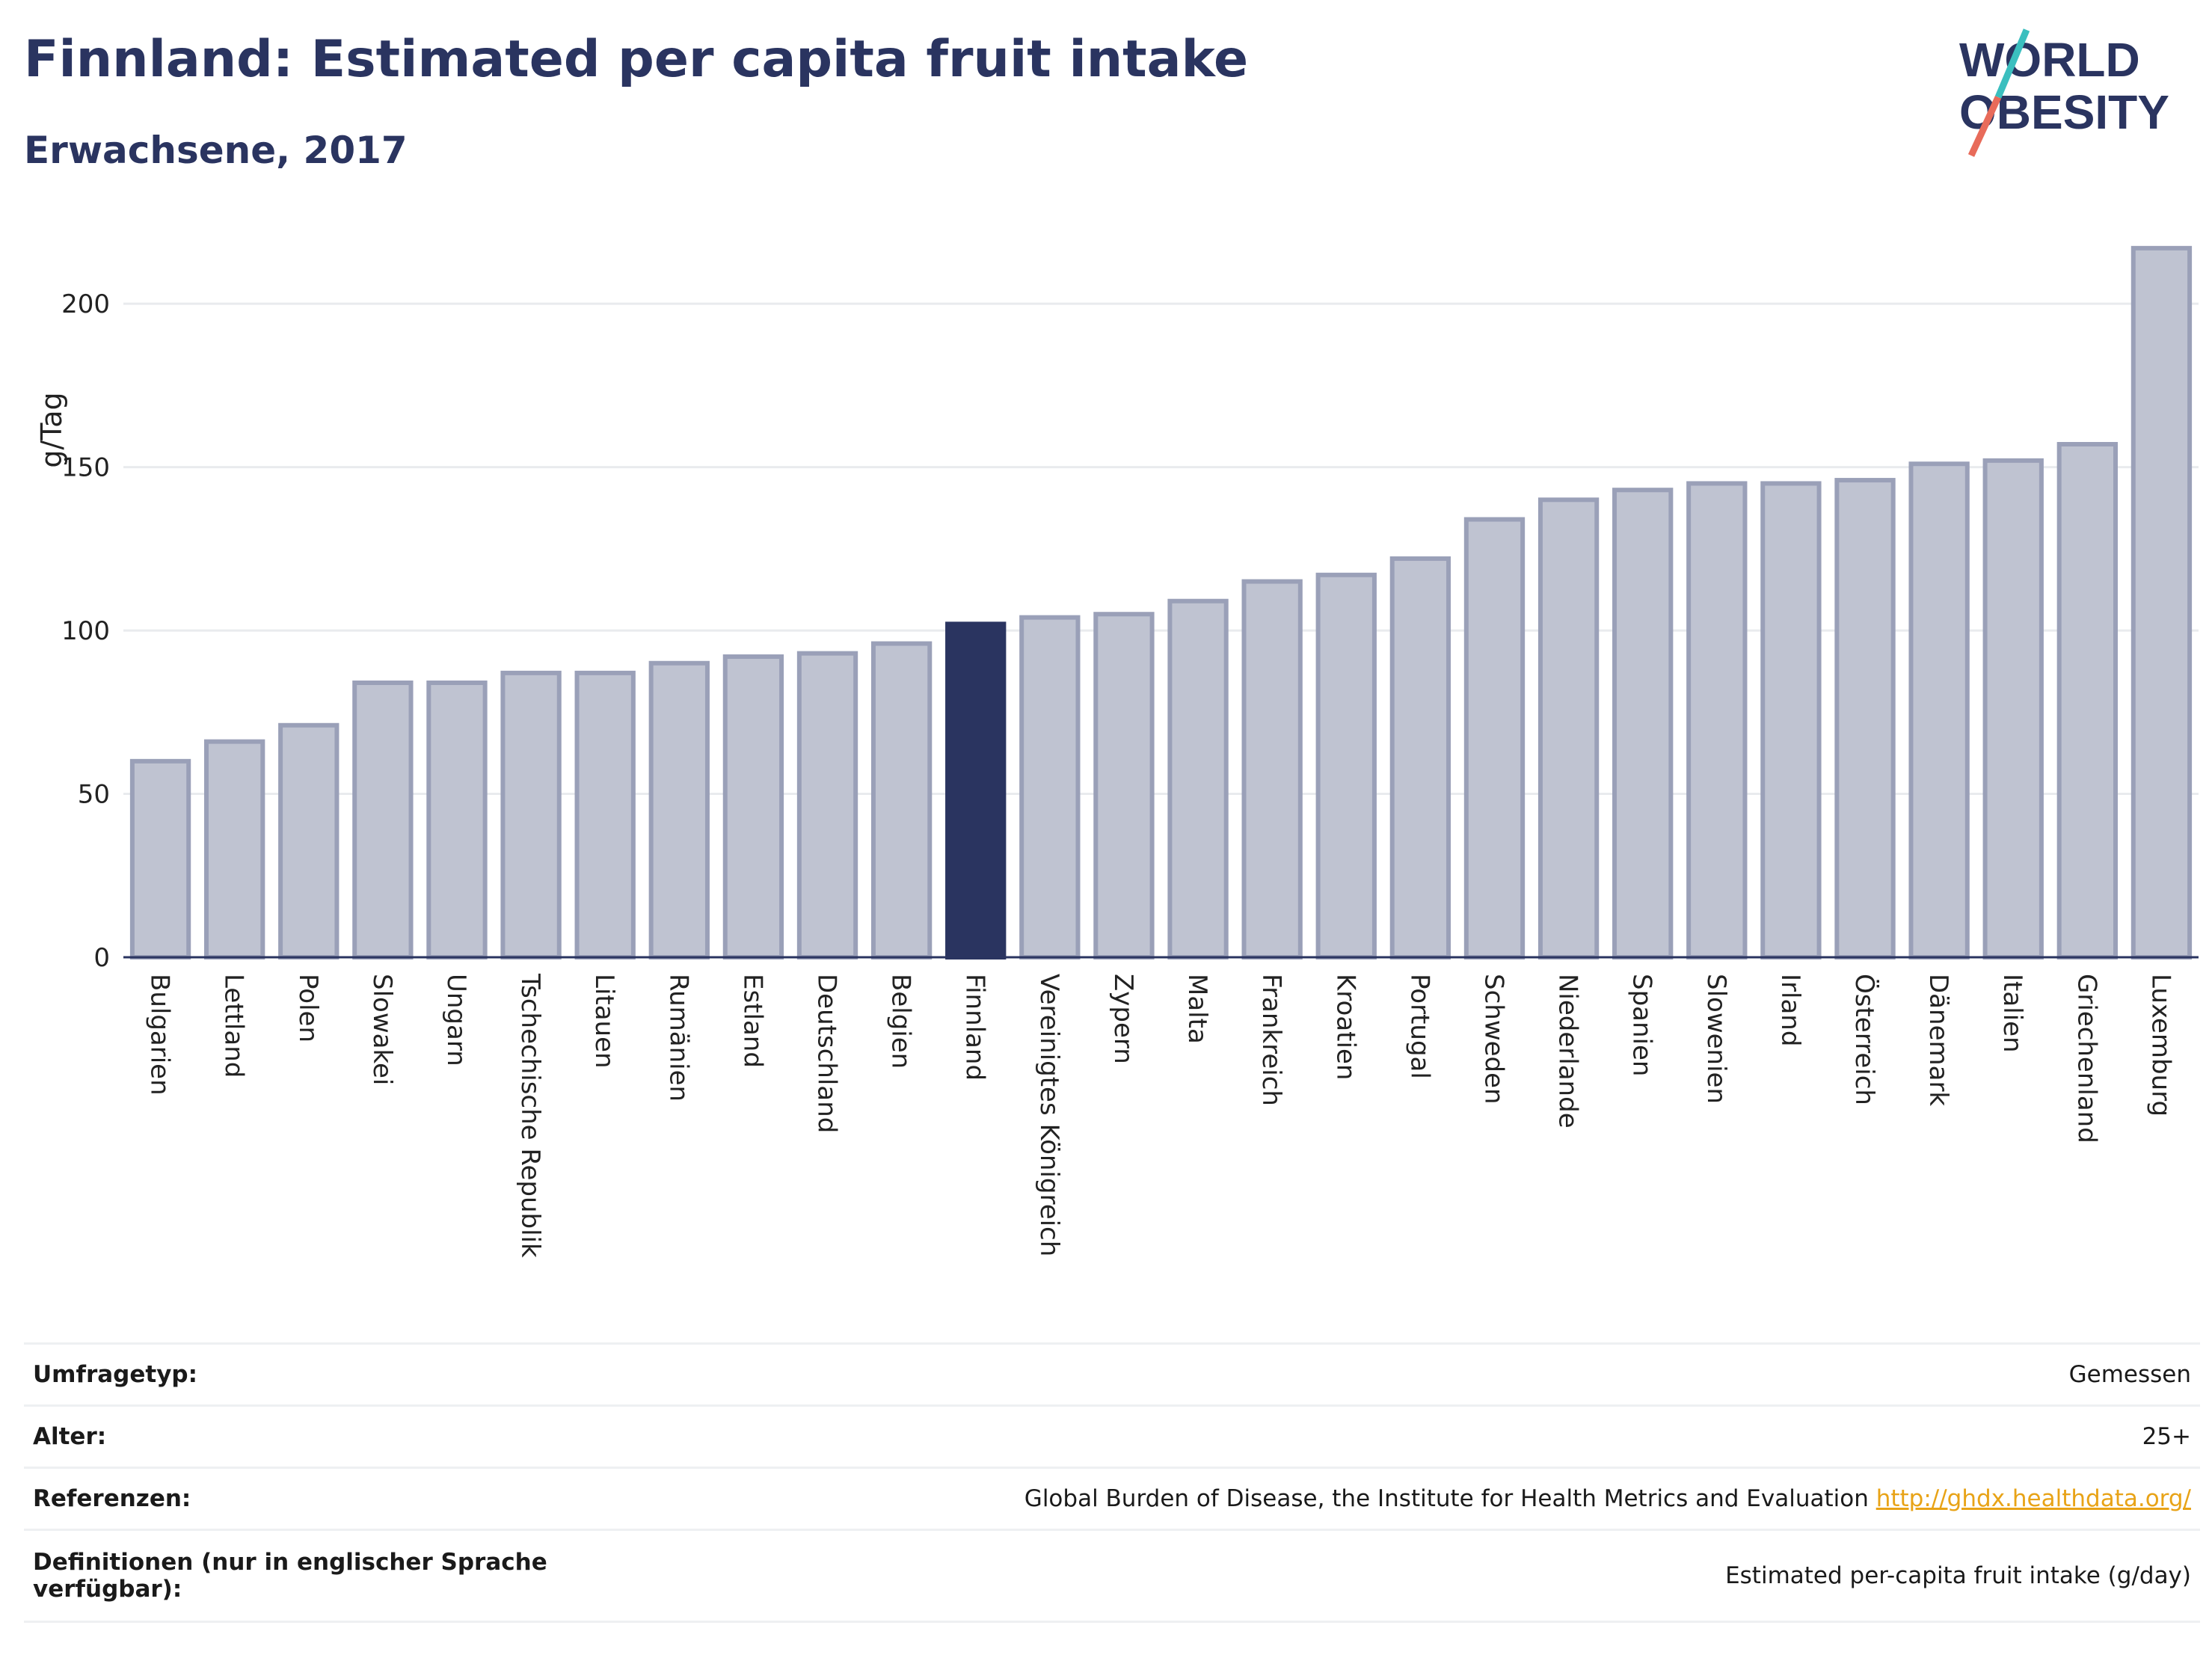 The height and width of the screenshot is (1655, 2212). What do you see at coordinates (604, 1021) in the screenshot?
I see `x-tick-label: Litauen` at bounding box center [604, 1021].